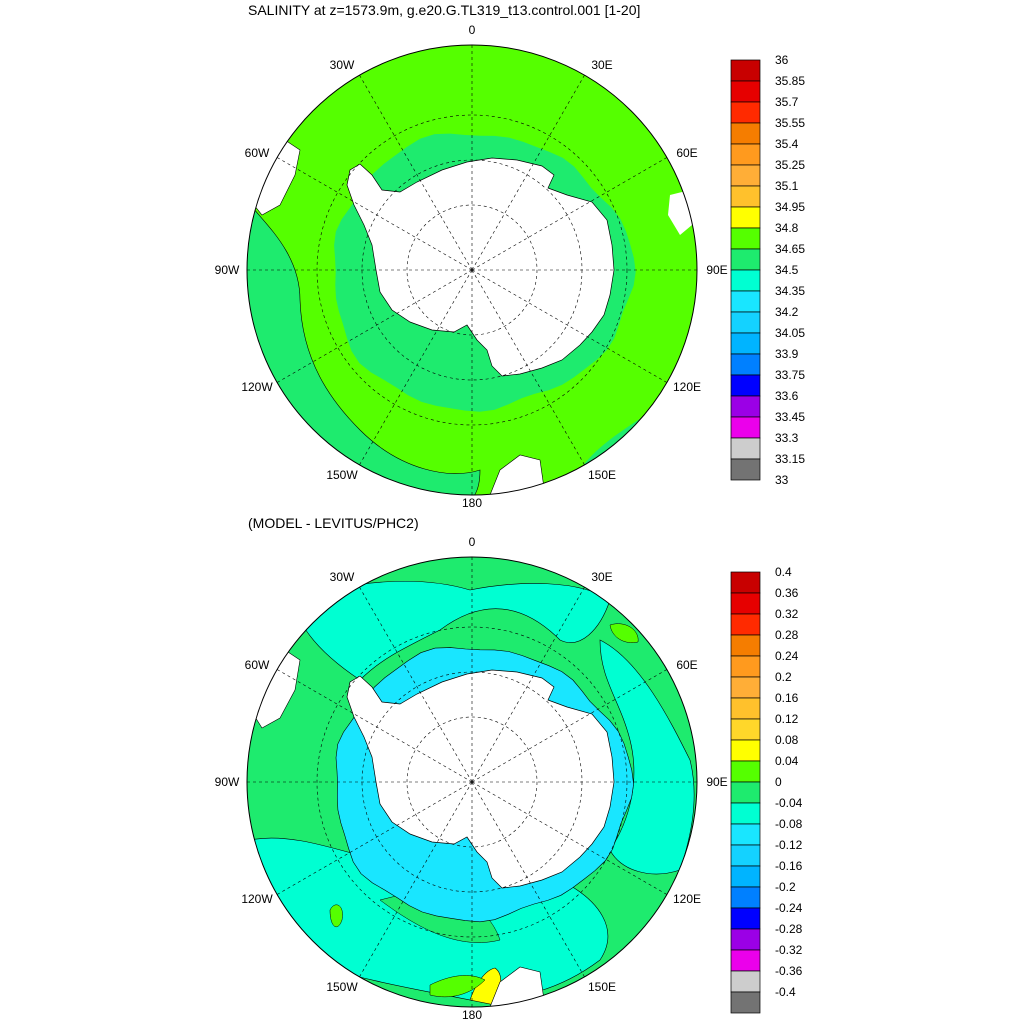 This screenshot has width=1024, height=1024. I want to click on colorbar-label: 0.08, so click(787, 740).